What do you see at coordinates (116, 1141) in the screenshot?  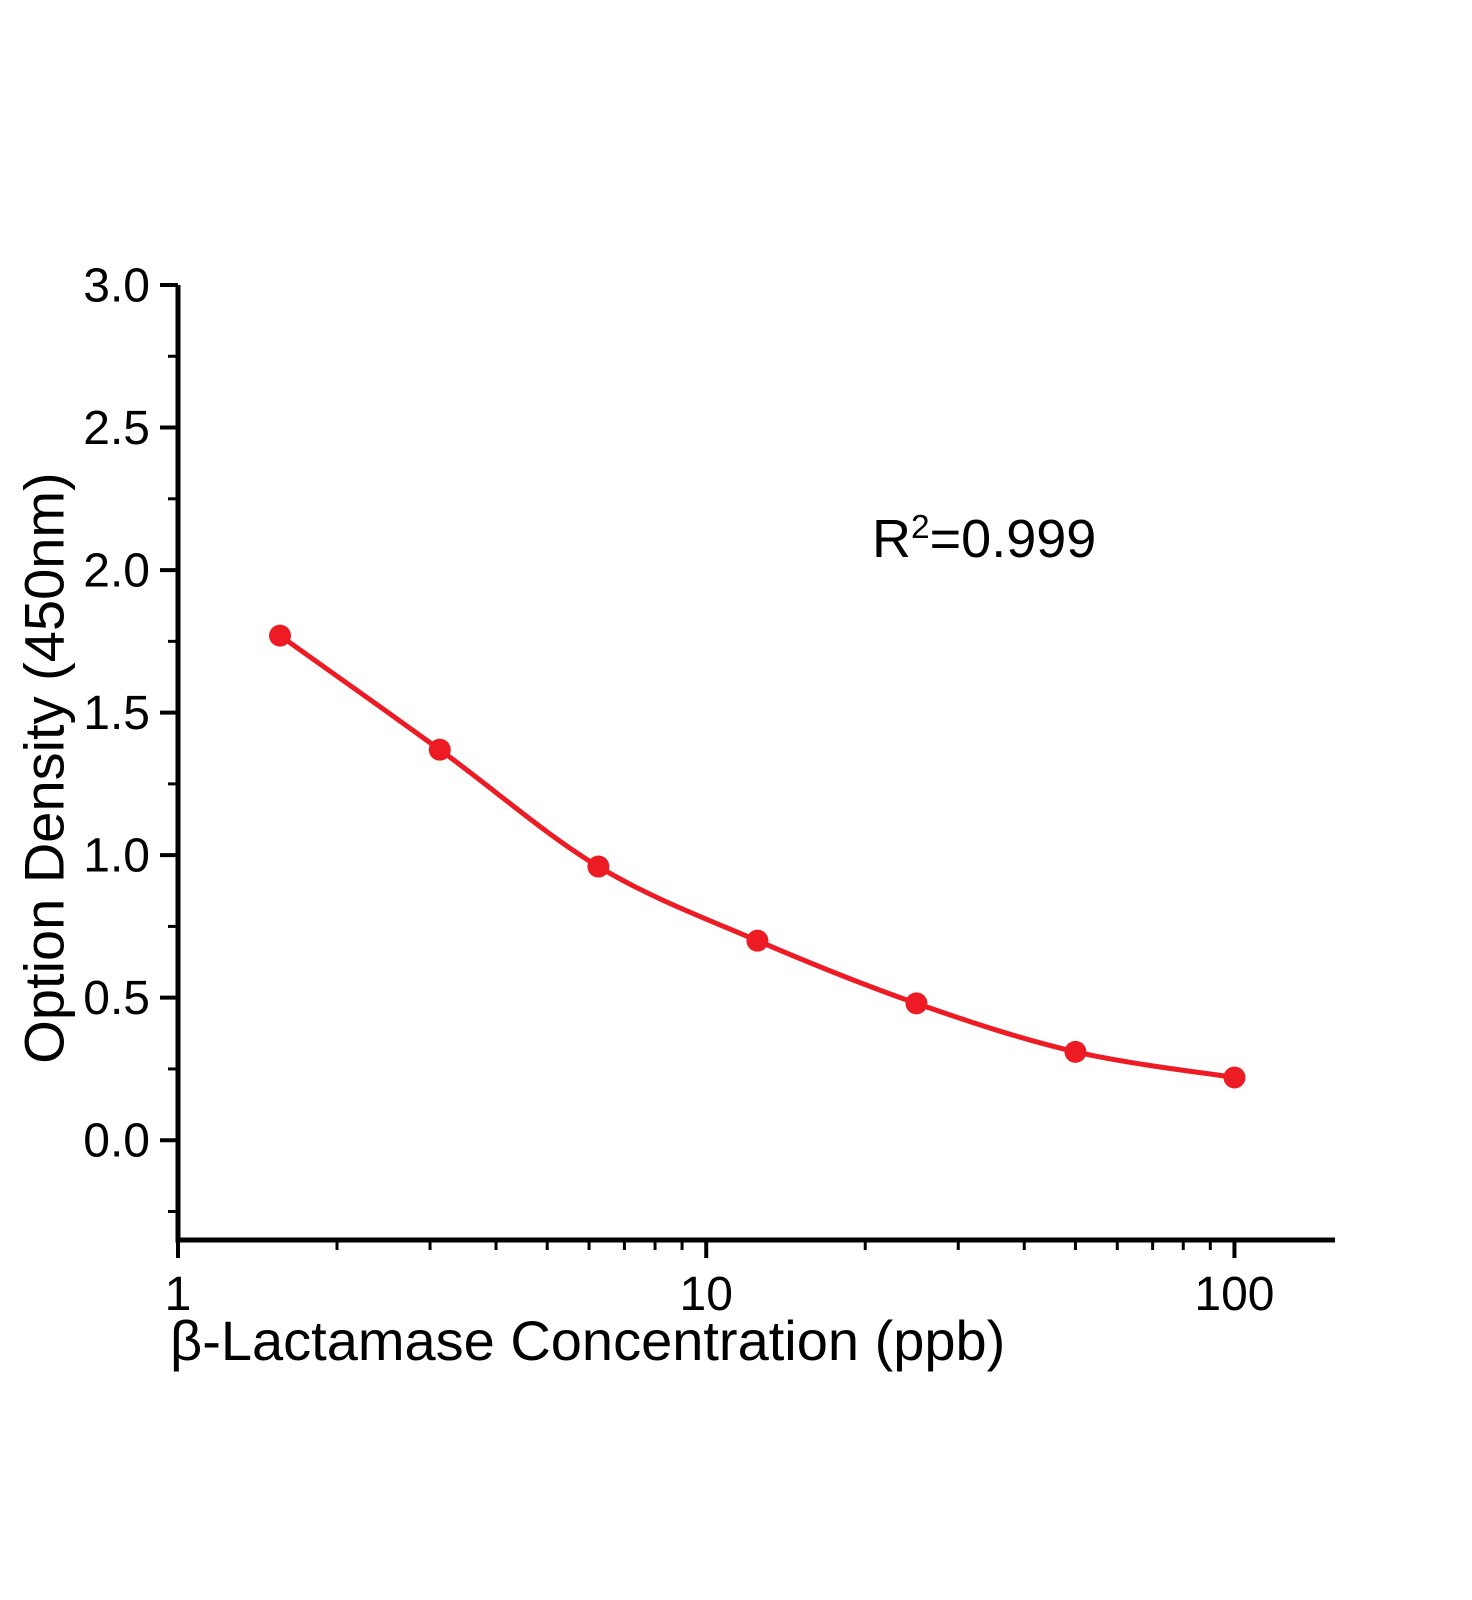 I see `y-tick-label: 0.0` at bounding box center [116, 1141].